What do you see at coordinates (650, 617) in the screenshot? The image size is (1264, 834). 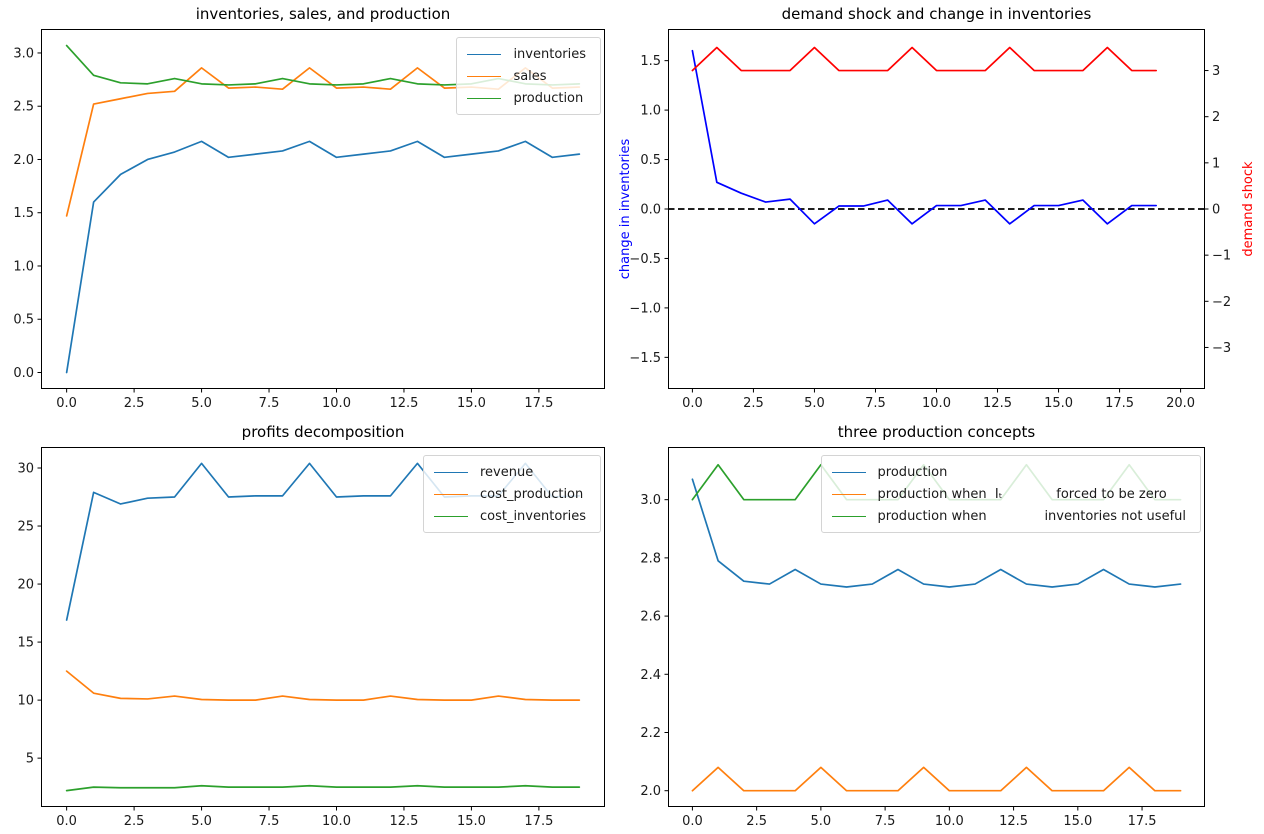 I see `y-tick-label: 2.6` at bounding box center [650, 617].